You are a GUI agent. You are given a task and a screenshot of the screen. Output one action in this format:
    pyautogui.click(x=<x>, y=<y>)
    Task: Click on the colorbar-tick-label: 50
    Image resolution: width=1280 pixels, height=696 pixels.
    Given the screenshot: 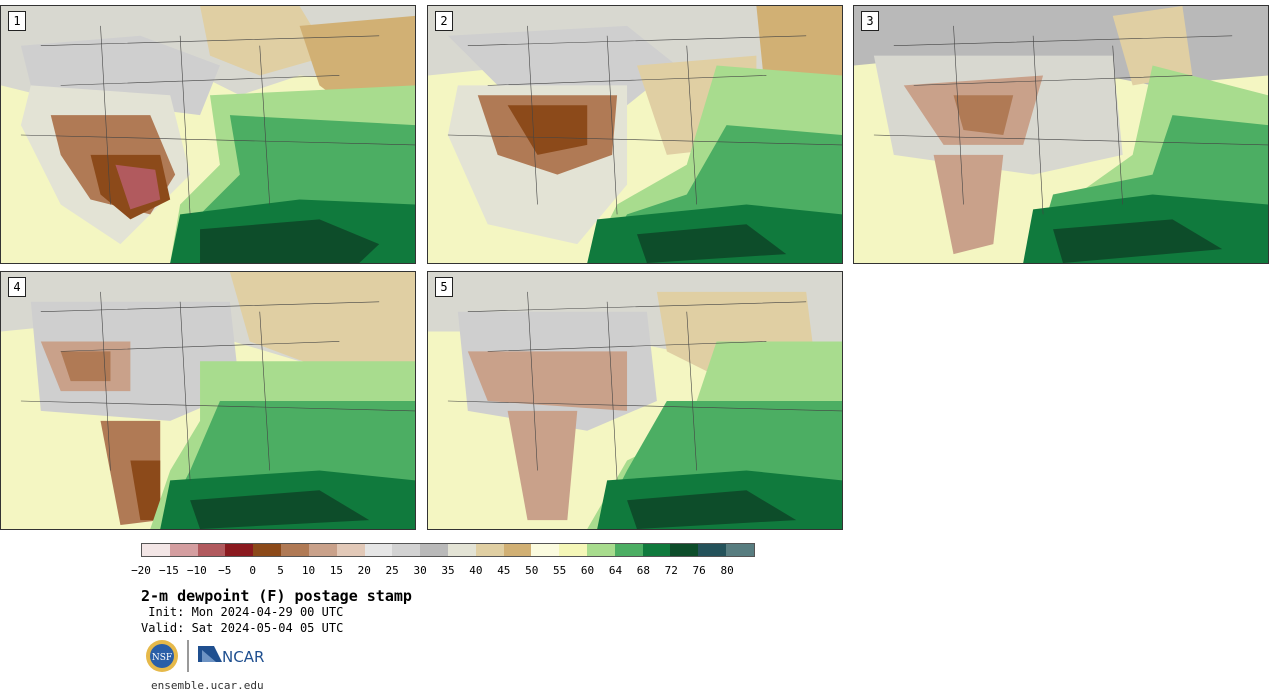 What is the action you would take?
    pyautogui.click(x=532, y=570)
    